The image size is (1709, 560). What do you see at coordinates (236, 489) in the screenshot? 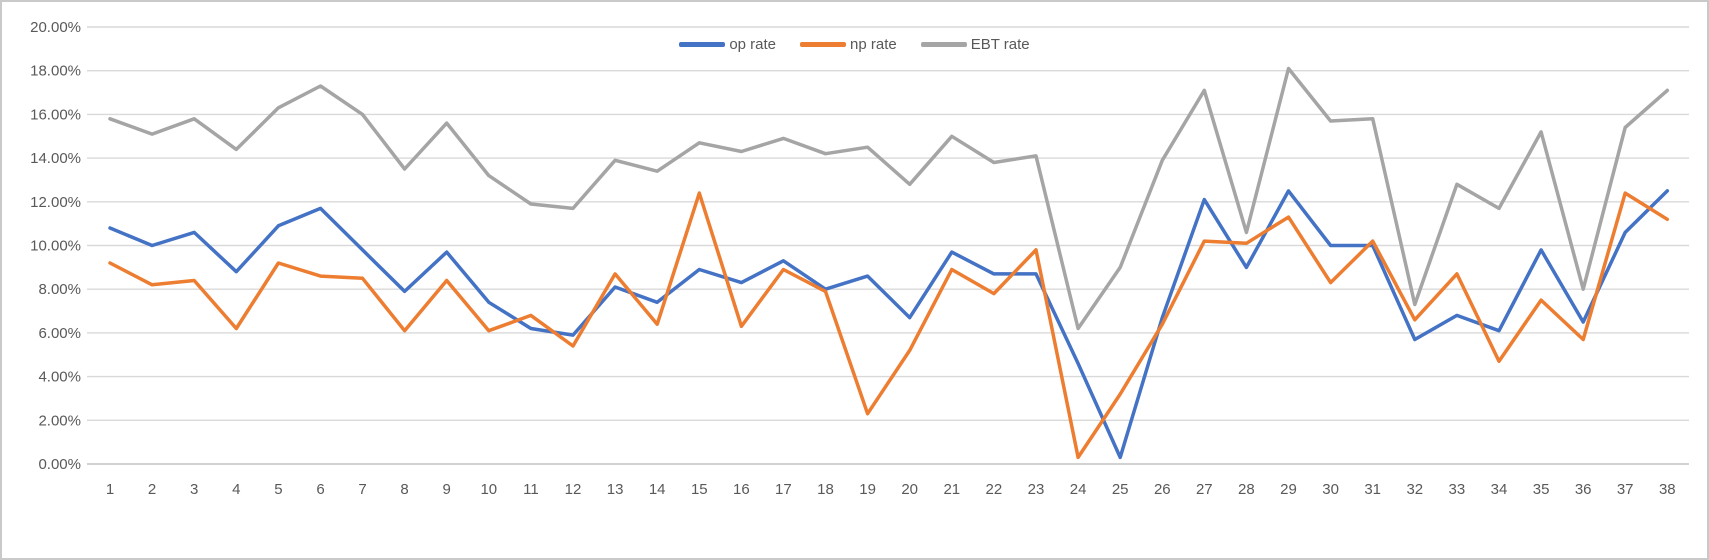
I see `svg-text: 4` at bounding box center [236, 489].